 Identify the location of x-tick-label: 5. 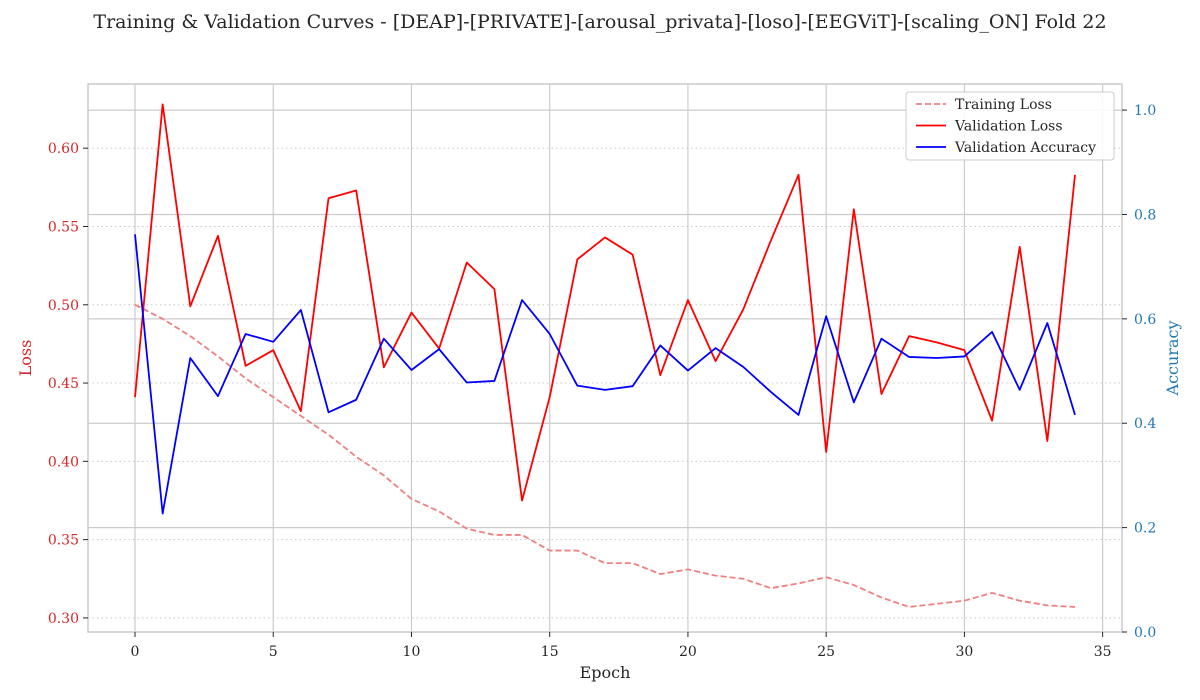
(273, 652).